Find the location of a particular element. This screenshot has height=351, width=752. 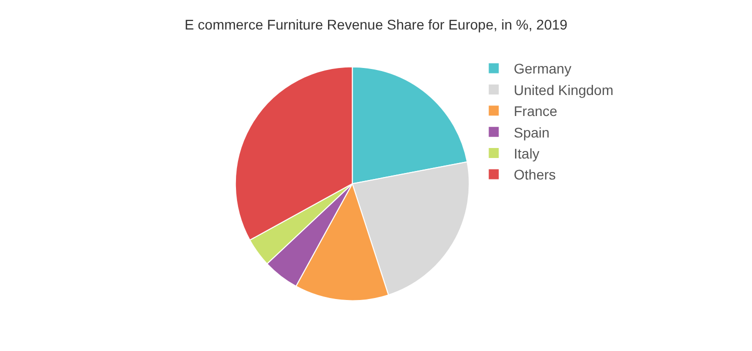

legend-label: United Kingdom is located at coordinates (564, 90).